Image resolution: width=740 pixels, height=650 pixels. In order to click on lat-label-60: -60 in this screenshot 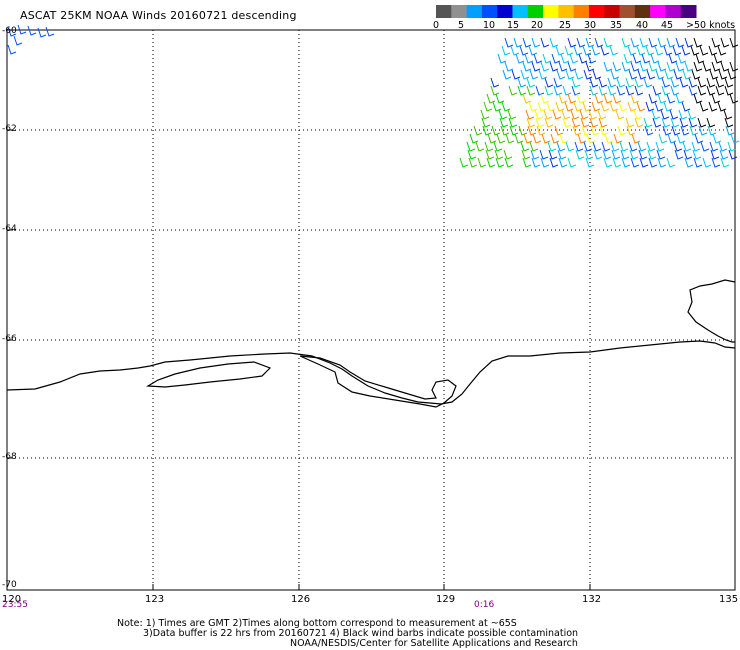, I will do `click(9, 31)`.